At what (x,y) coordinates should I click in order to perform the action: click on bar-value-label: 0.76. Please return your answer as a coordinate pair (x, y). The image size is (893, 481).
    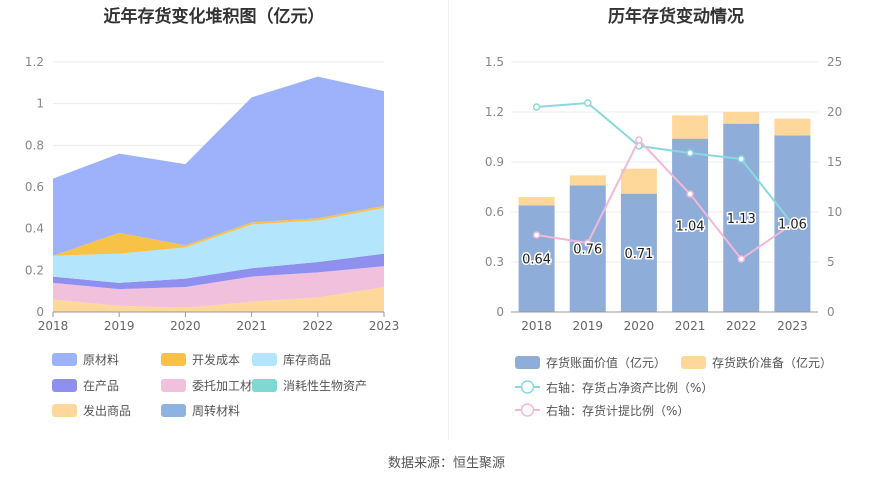
    Looking at the image, I should click on (587, 250).